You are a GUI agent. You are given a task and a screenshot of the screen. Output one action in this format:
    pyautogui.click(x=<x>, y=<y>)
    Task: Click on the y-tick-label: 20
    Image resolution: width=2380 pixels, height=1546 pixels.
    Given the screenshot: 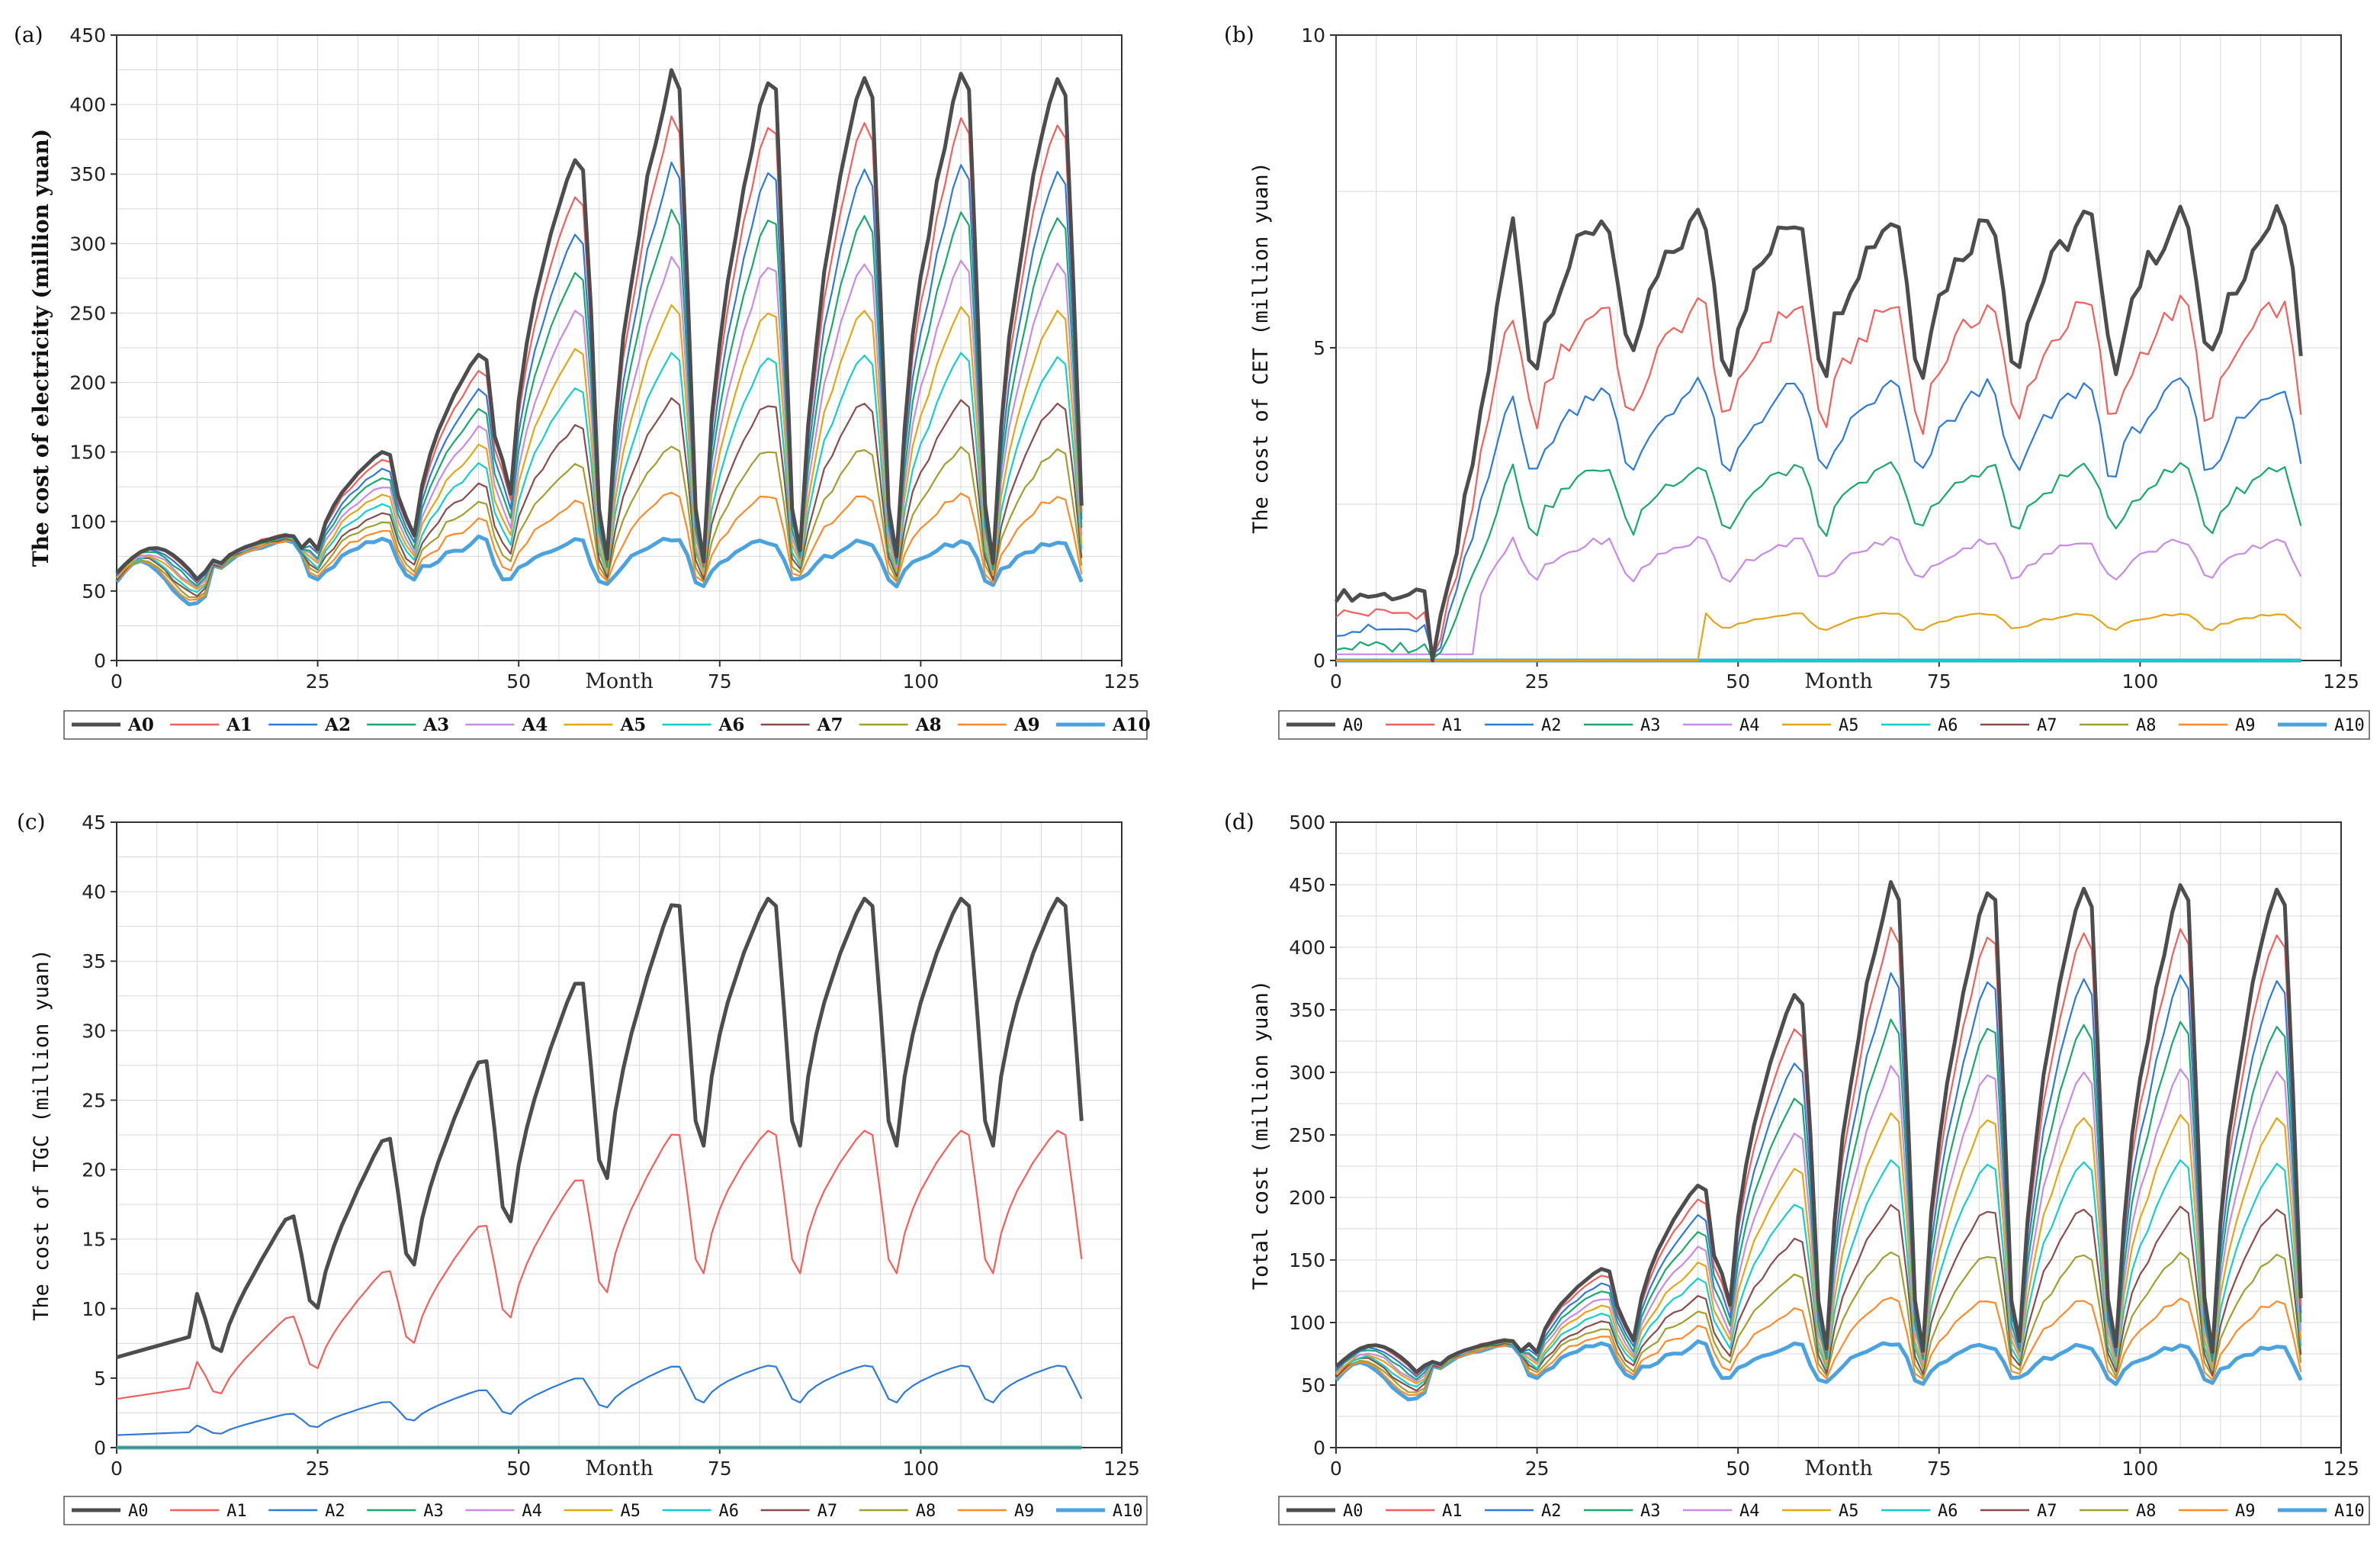 What is the action you would take?
    pyautogui.click(x=94, y=1170)
    